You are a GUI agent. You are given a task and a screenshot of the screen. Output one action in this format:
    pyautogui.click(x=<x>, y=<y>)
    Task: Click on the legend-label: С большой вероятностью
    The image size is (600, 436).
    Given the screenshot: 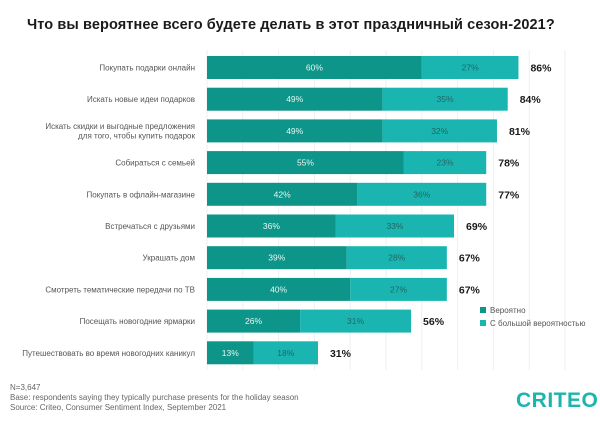 What is the action you would take?
    pyautogui.click(x=537, y=323)
    